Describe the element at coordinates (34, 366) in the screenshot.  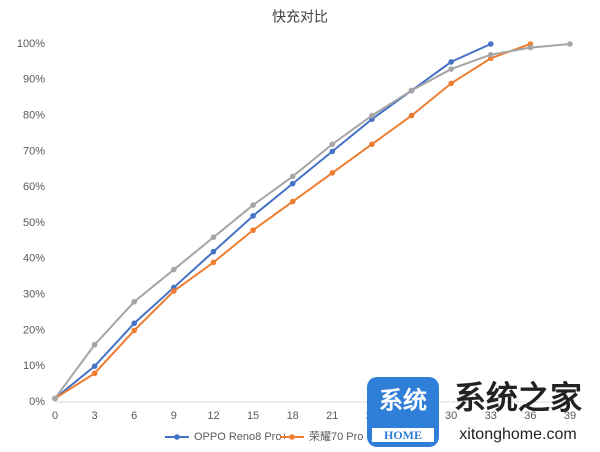
I see `y-tick-label: 10%` at that location.